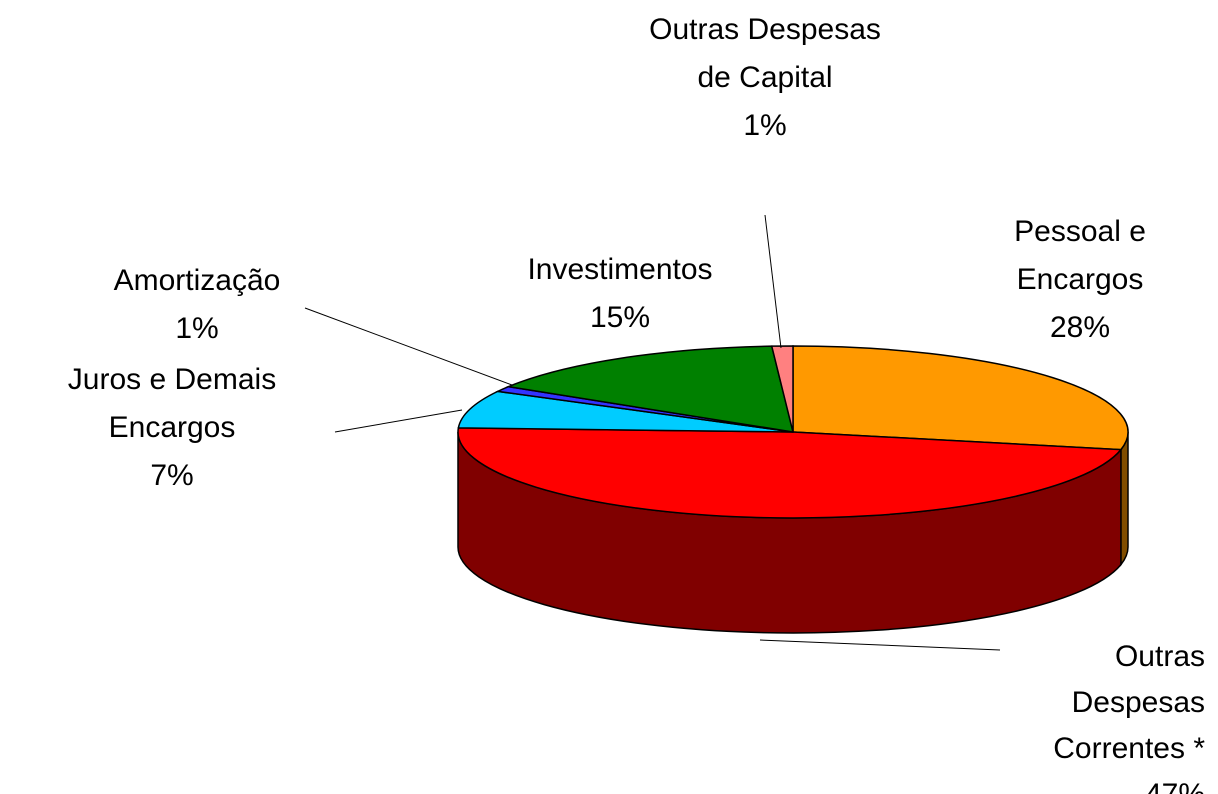 Image resolution: width=1218 pixels, height=794 pixels. Describe the element at coordinates (620, 317) in the screenshot. I see `value-label: 15%` at that location.